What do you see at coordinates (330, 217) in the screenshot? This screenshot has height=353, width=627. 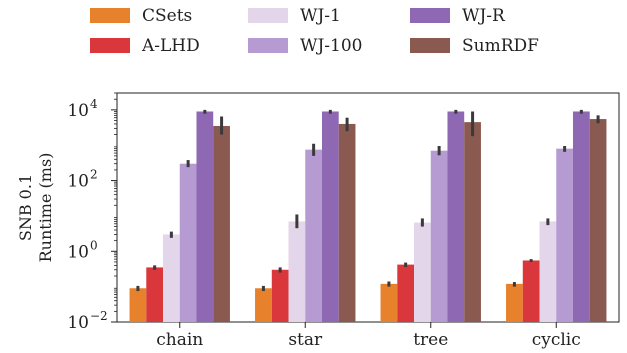 I see `bar-wj-r-star` at bounding box center [330, 217].